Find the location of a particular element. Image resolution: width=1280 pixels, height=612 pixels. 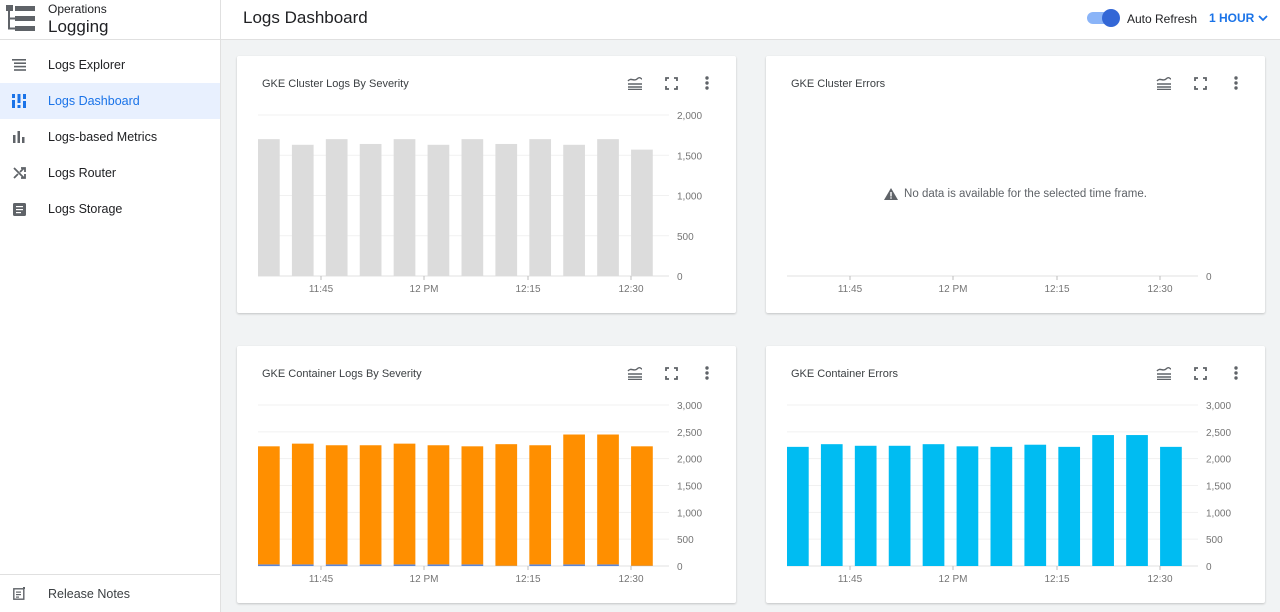

product-title: Logging is located at coordinates (78, 26).